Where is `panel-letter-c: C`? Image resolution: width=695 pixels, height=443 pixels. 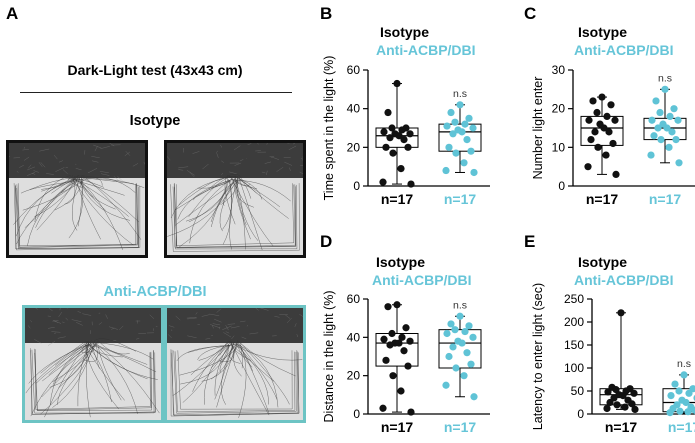 panel-letter-c: C is located at coordinates (530, 13).